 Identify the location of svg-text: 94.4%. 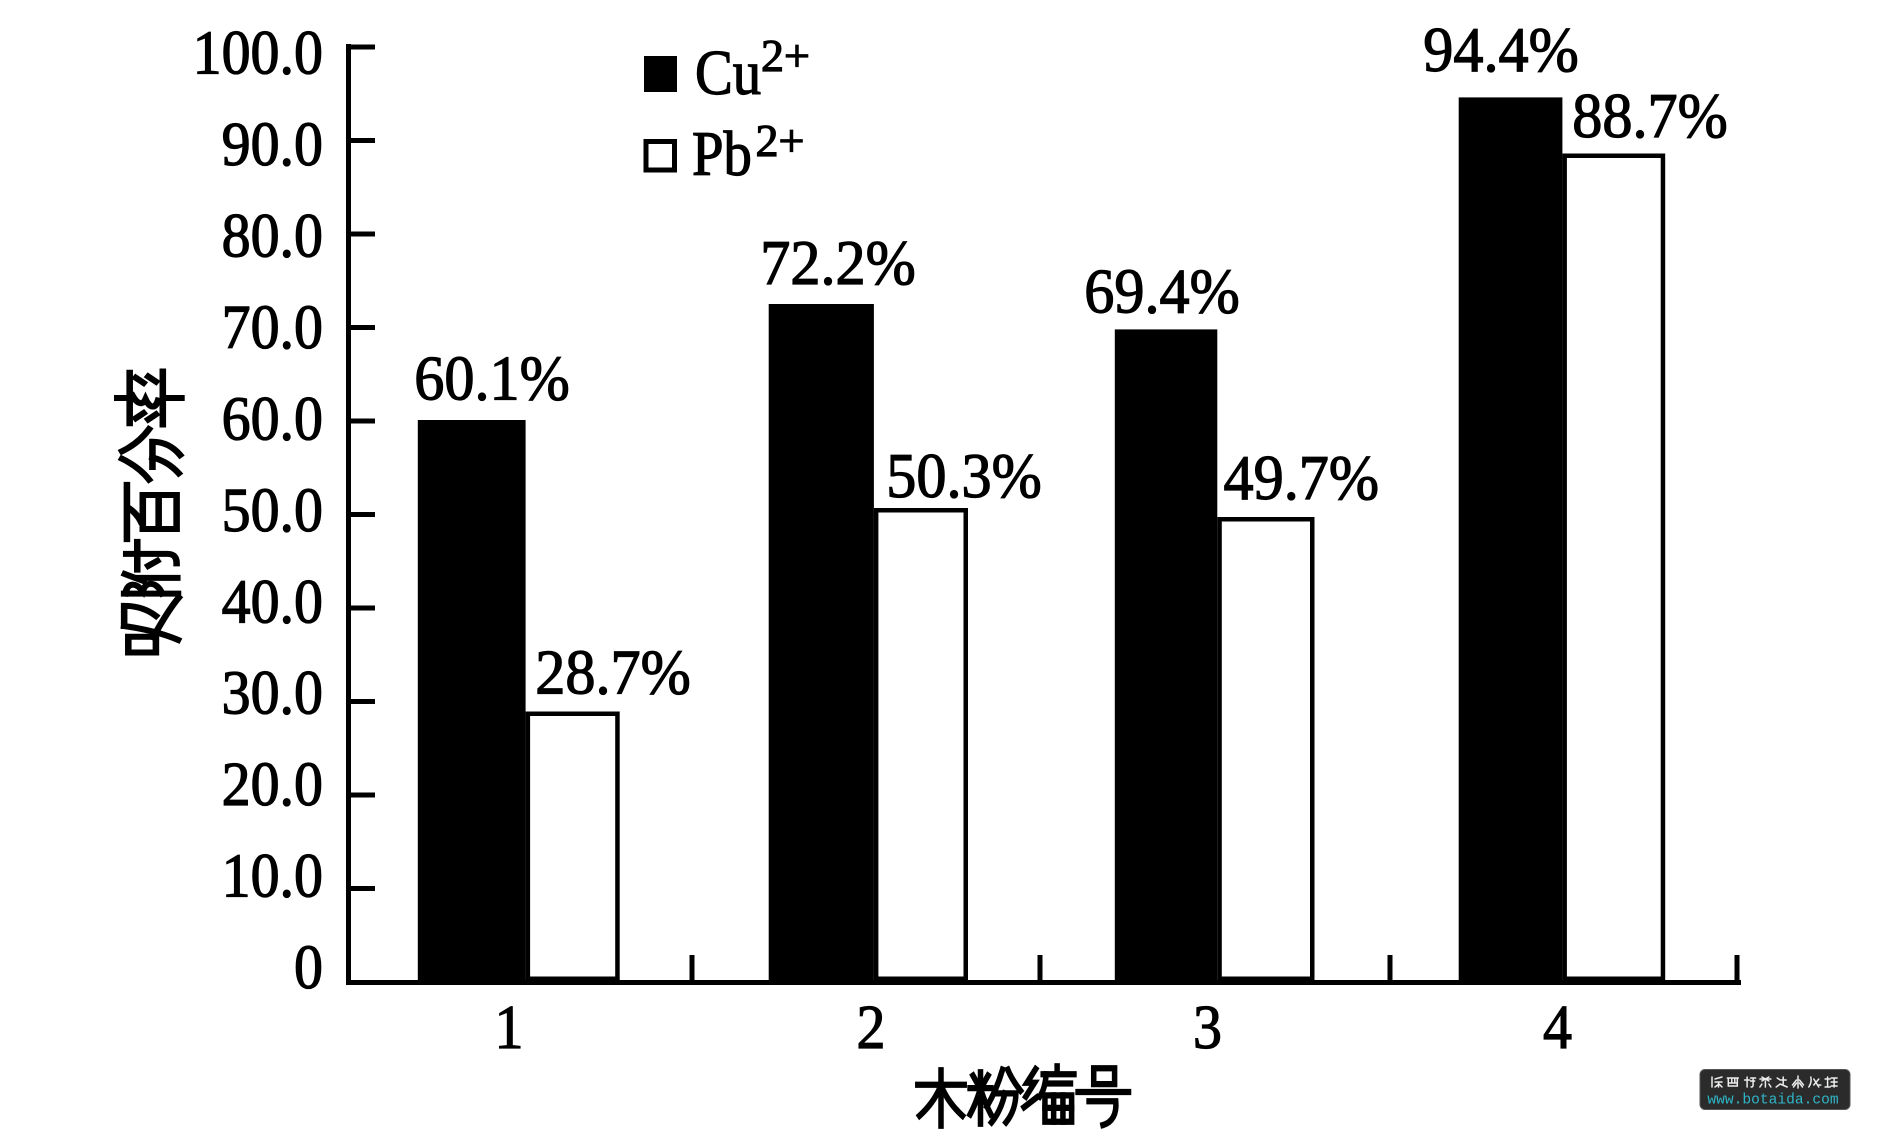
(1501, 51).